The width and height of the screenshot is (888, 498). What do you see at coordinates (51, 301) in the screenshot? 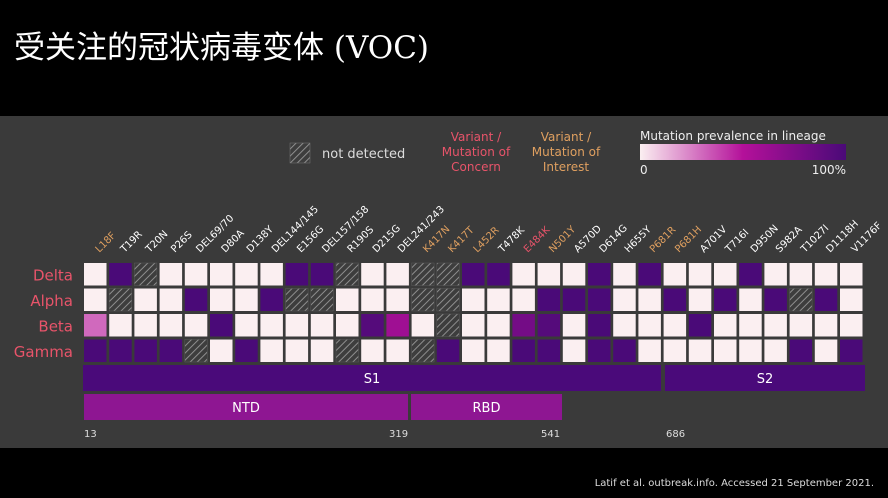
I see `row-label: Alpha` at bounding box center [51, 301].